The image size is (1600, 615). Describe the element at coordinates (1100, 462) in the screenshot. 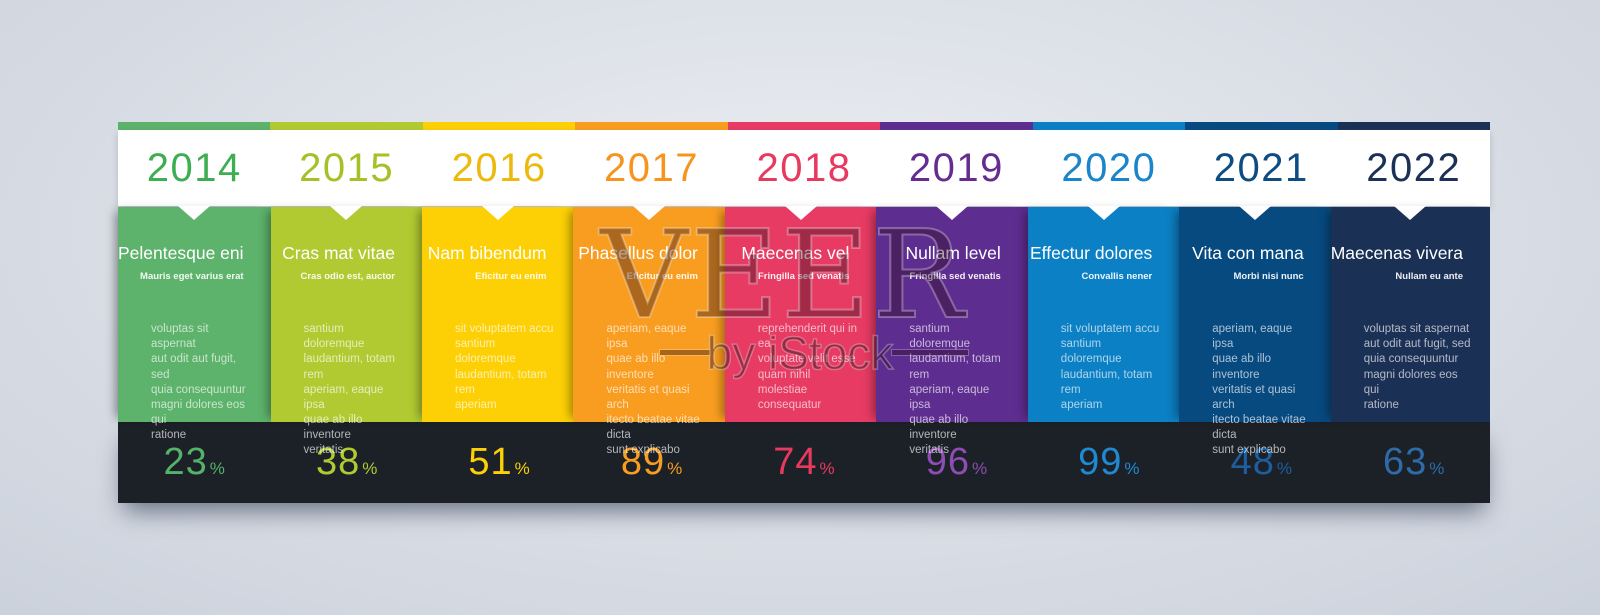

I see `percent-number: 99` at that location.